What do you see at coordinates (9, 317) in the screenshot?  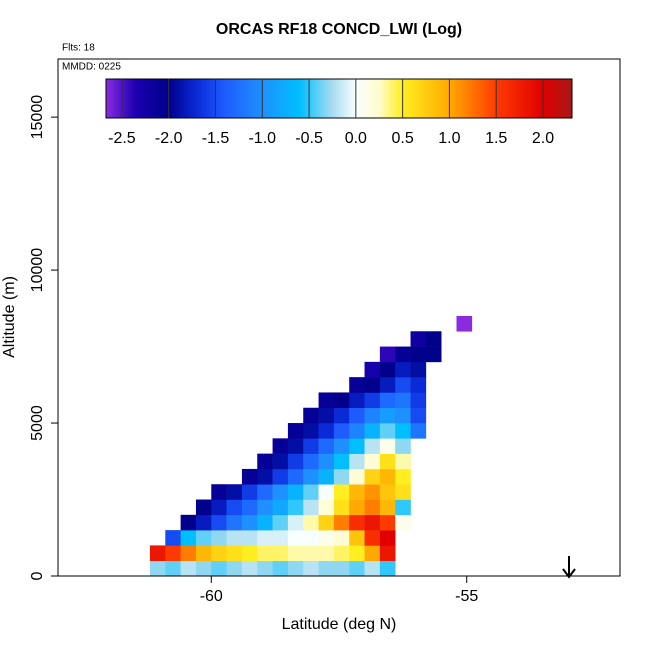 I see `y-axis-label: Altitude (m)` at bounding box center [9, 317].